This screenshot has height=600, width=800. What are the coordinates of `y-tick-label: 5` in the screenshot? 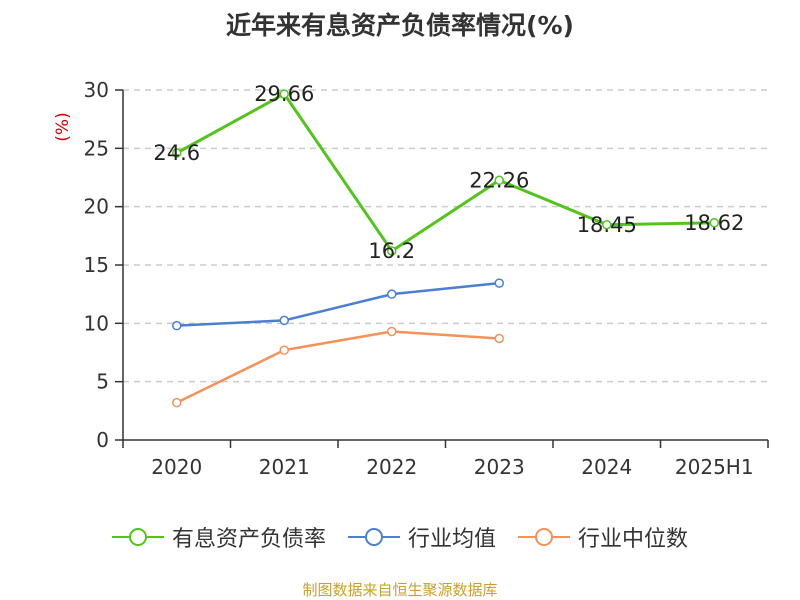 It's located at (102, 382).